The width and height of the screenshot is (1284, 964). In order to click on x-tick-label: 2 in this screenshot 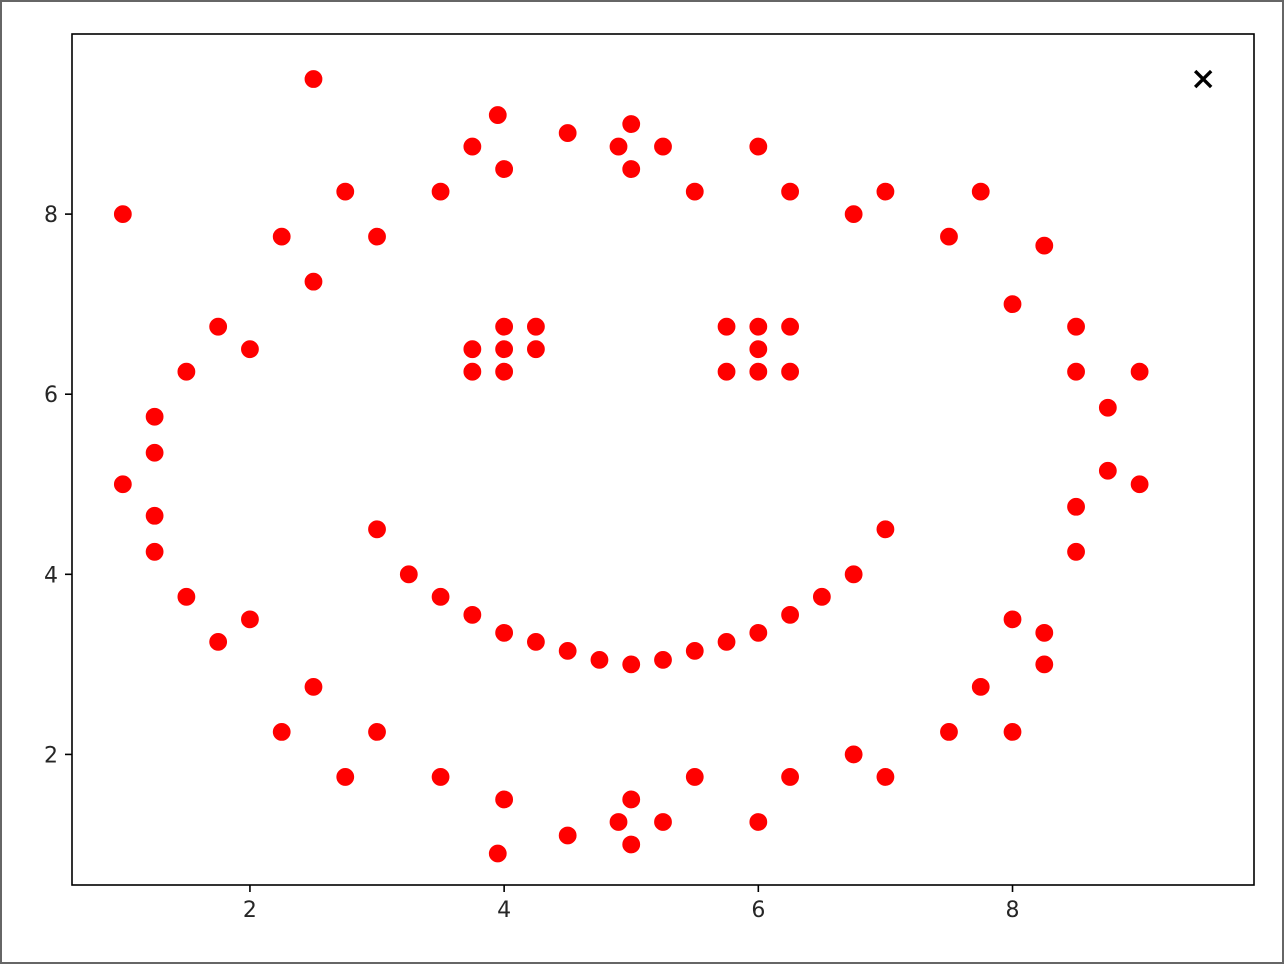, I will do `click(250, 910)`.